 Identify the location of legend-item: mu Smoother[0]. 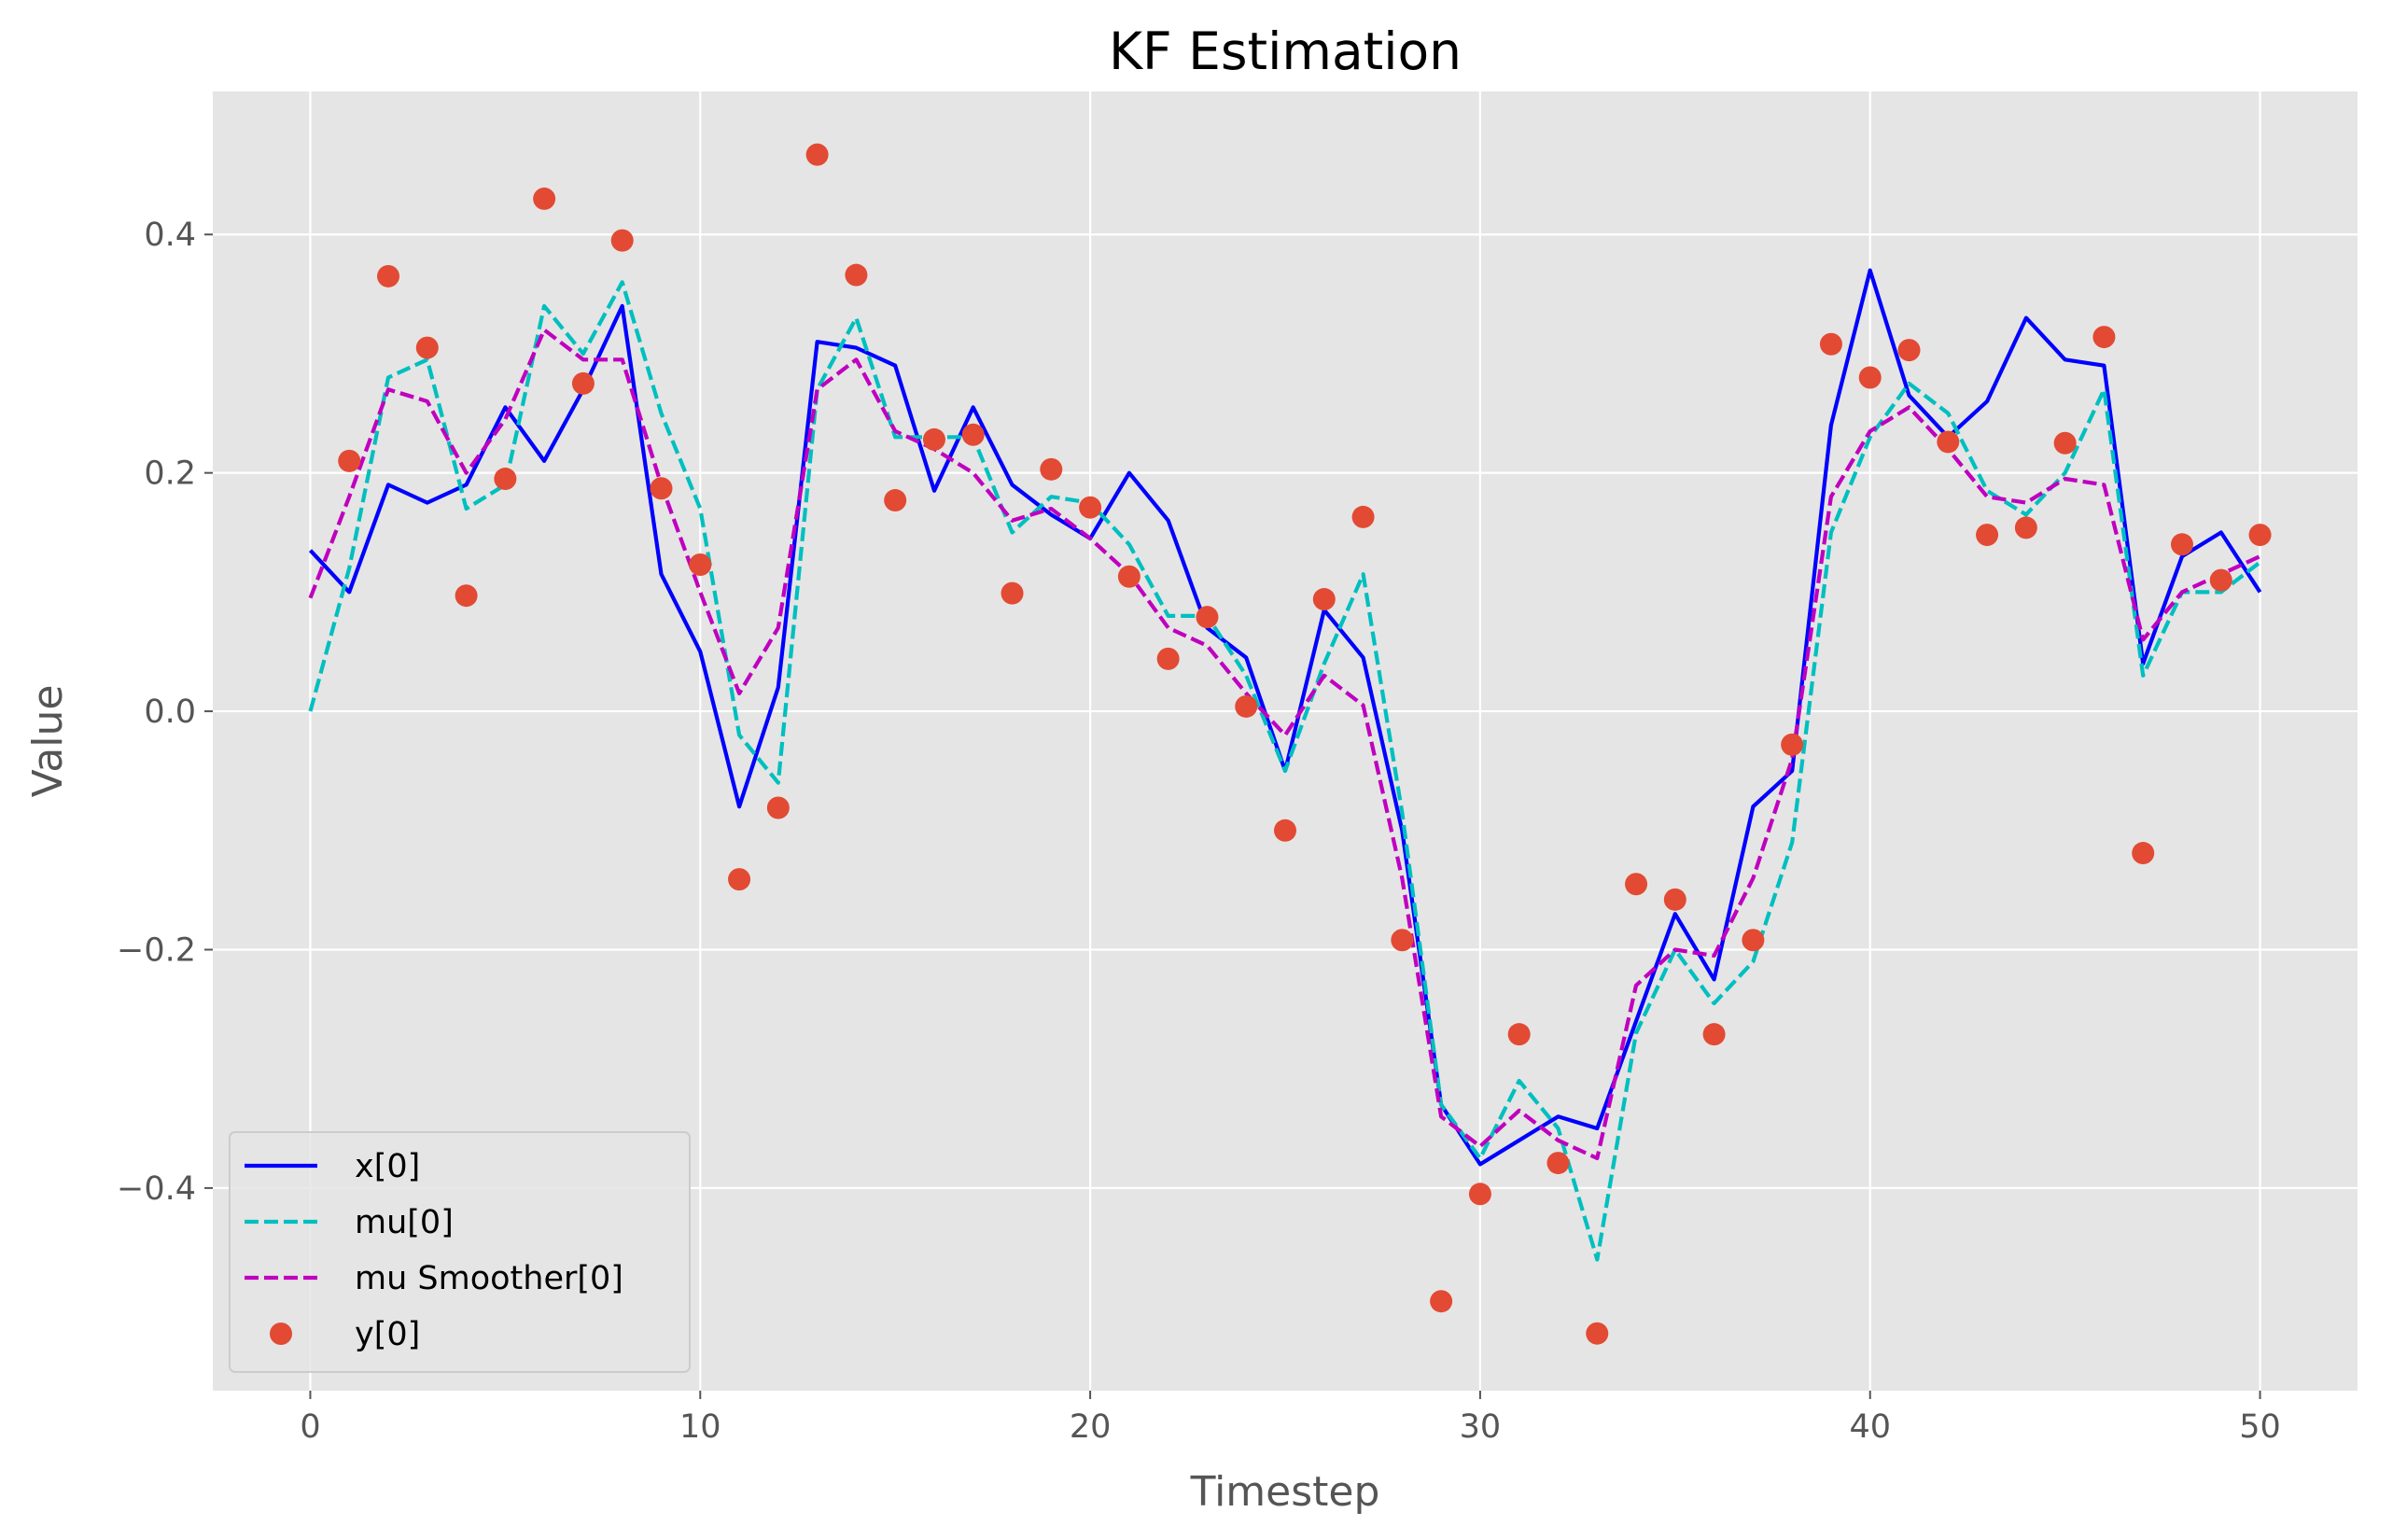
(434, 1278).